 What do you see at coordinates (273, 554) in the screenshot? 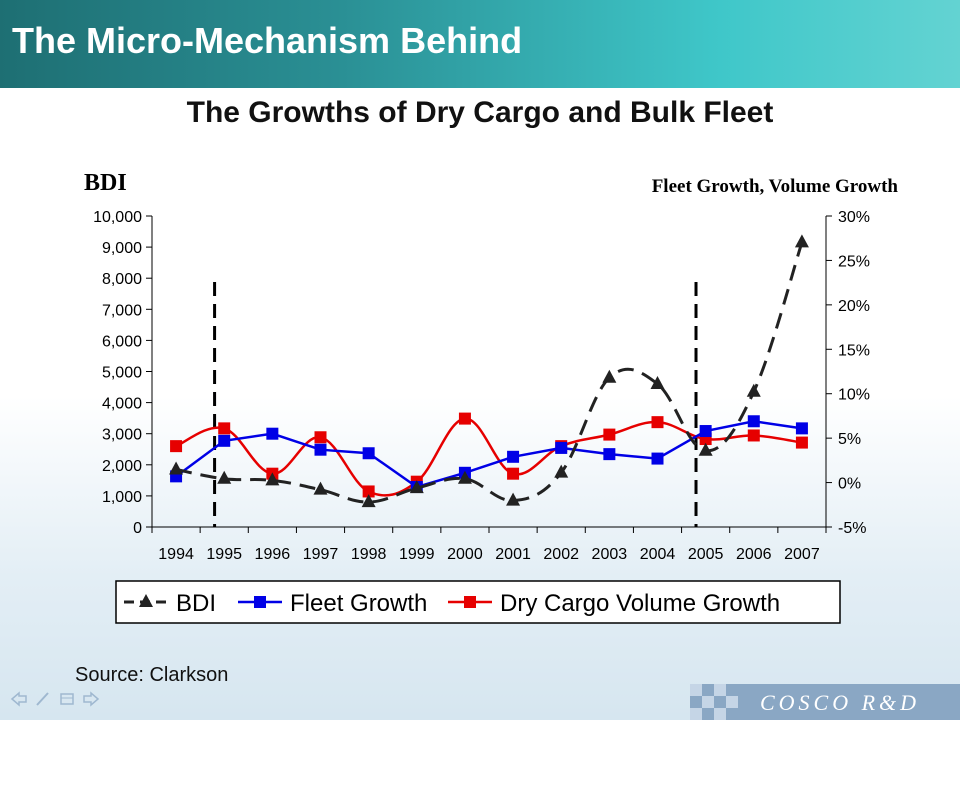
I see `x-tick-label: 1996` at bounding box center [273, 554].